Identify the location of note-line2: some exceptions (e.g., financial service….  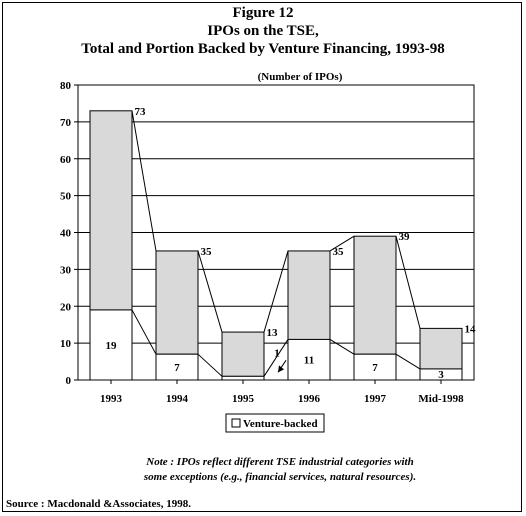
(280, 477).